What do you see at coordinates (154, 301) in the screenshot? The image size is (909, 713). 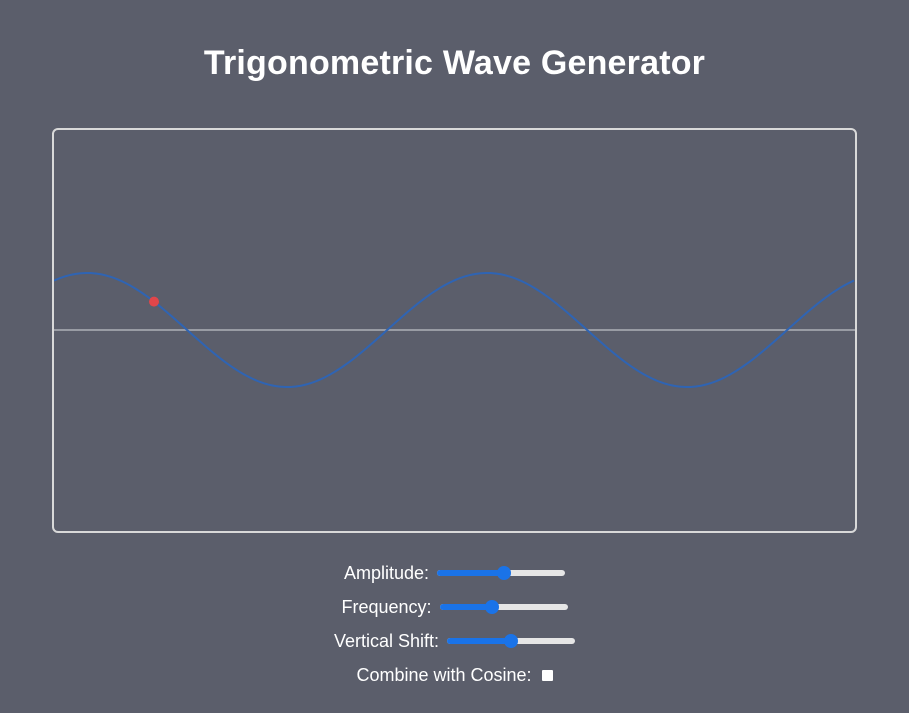 I see `wave-marker` at bounding box center [154, 301].